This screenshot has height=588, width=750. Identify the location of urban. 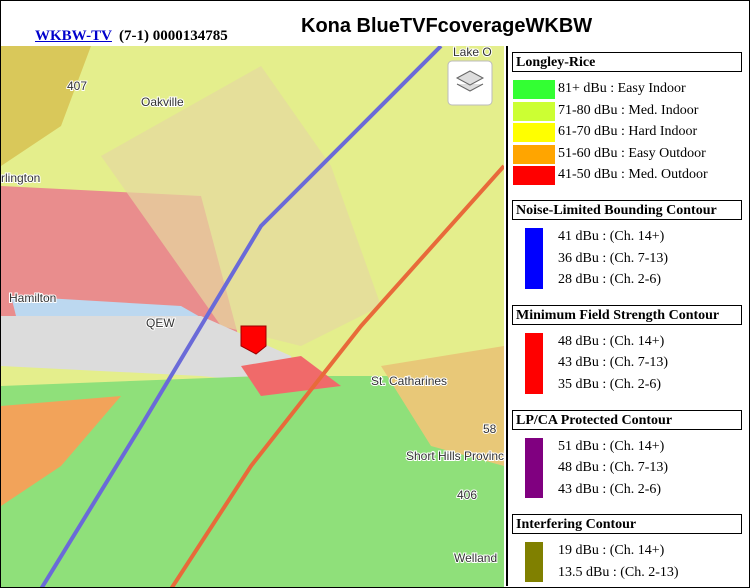
(151, 351).